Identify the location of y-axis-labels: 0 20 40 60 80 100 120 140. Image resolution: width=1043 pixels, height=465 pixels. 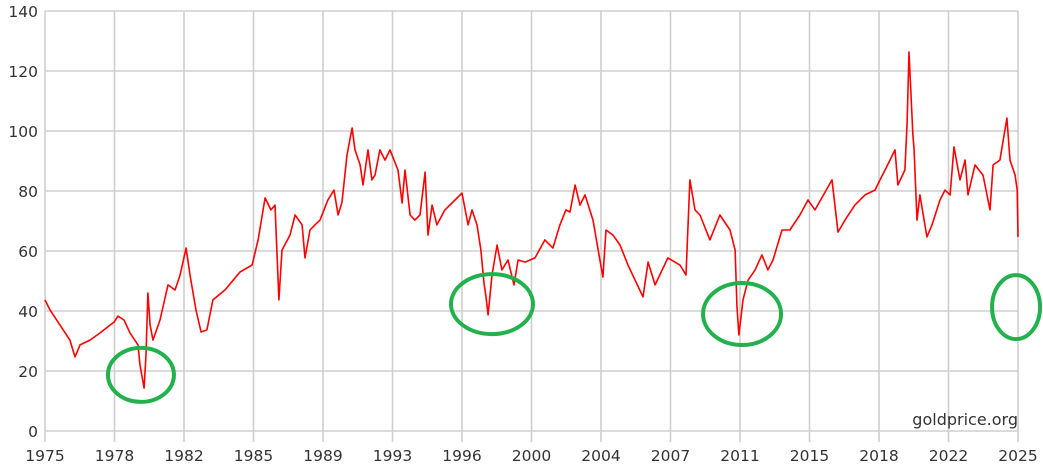
(23, 222).